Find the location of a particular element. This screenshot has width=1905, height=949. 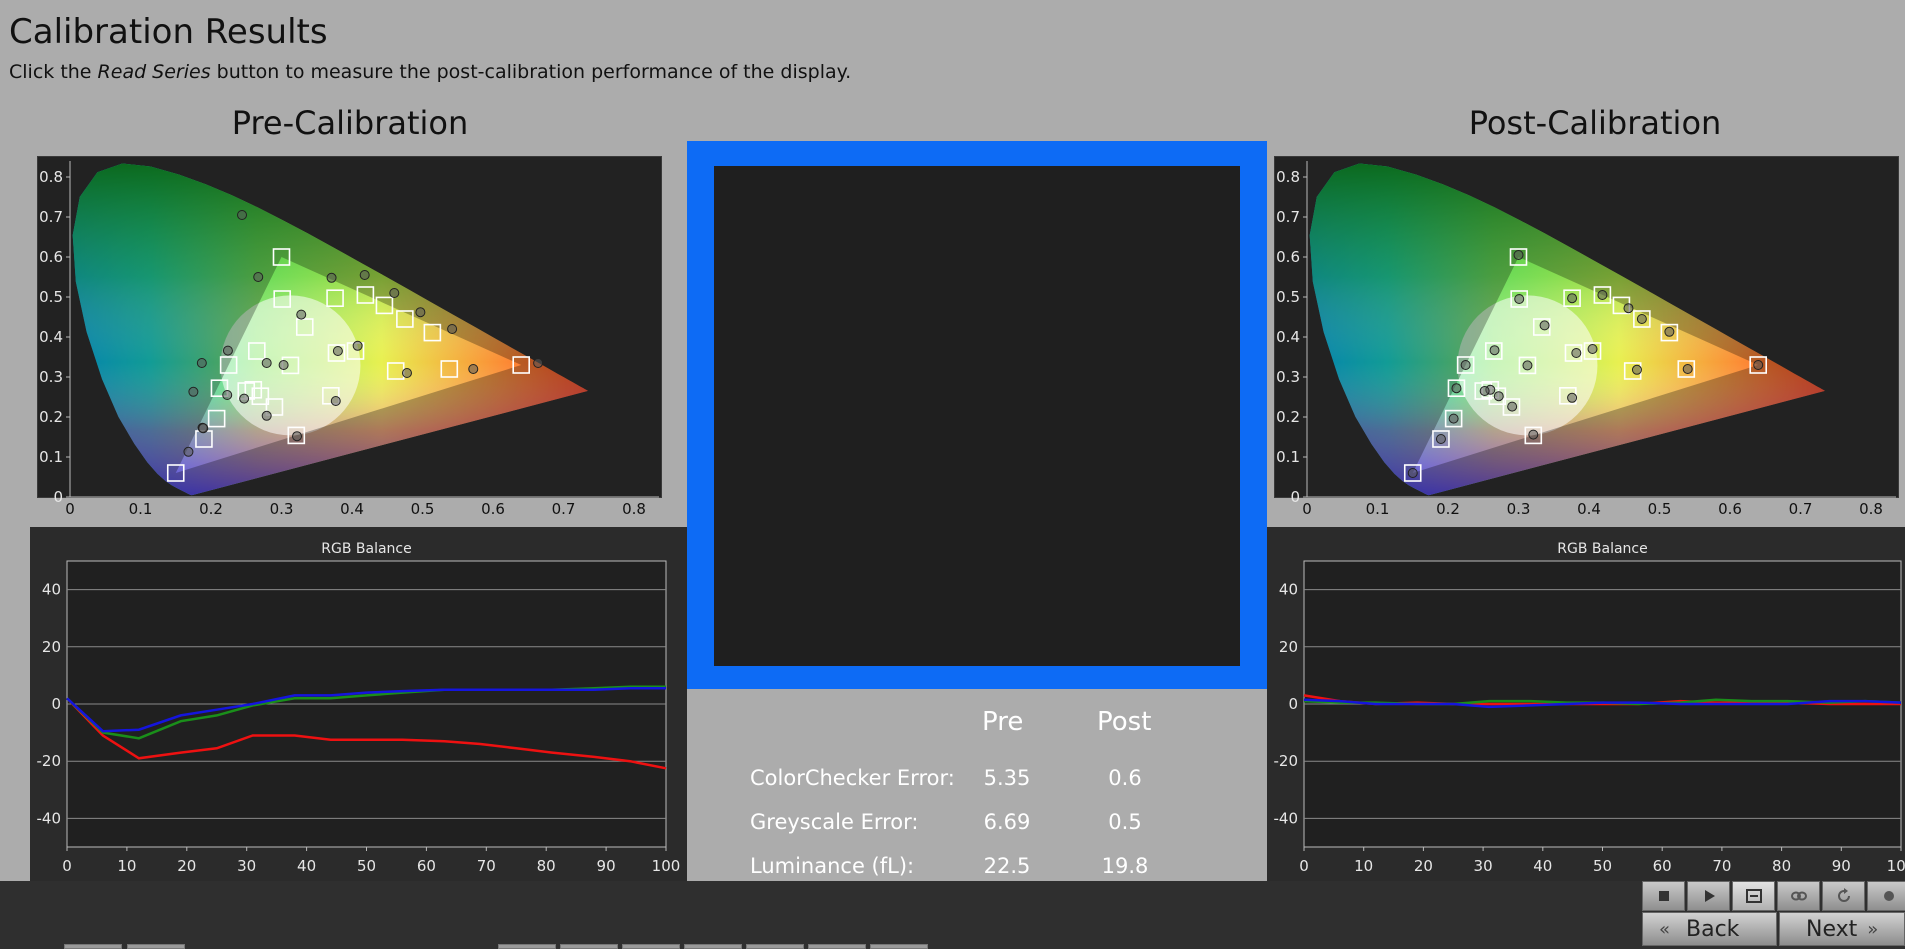

back-button: « Back is located at coordinates (1709, 929).